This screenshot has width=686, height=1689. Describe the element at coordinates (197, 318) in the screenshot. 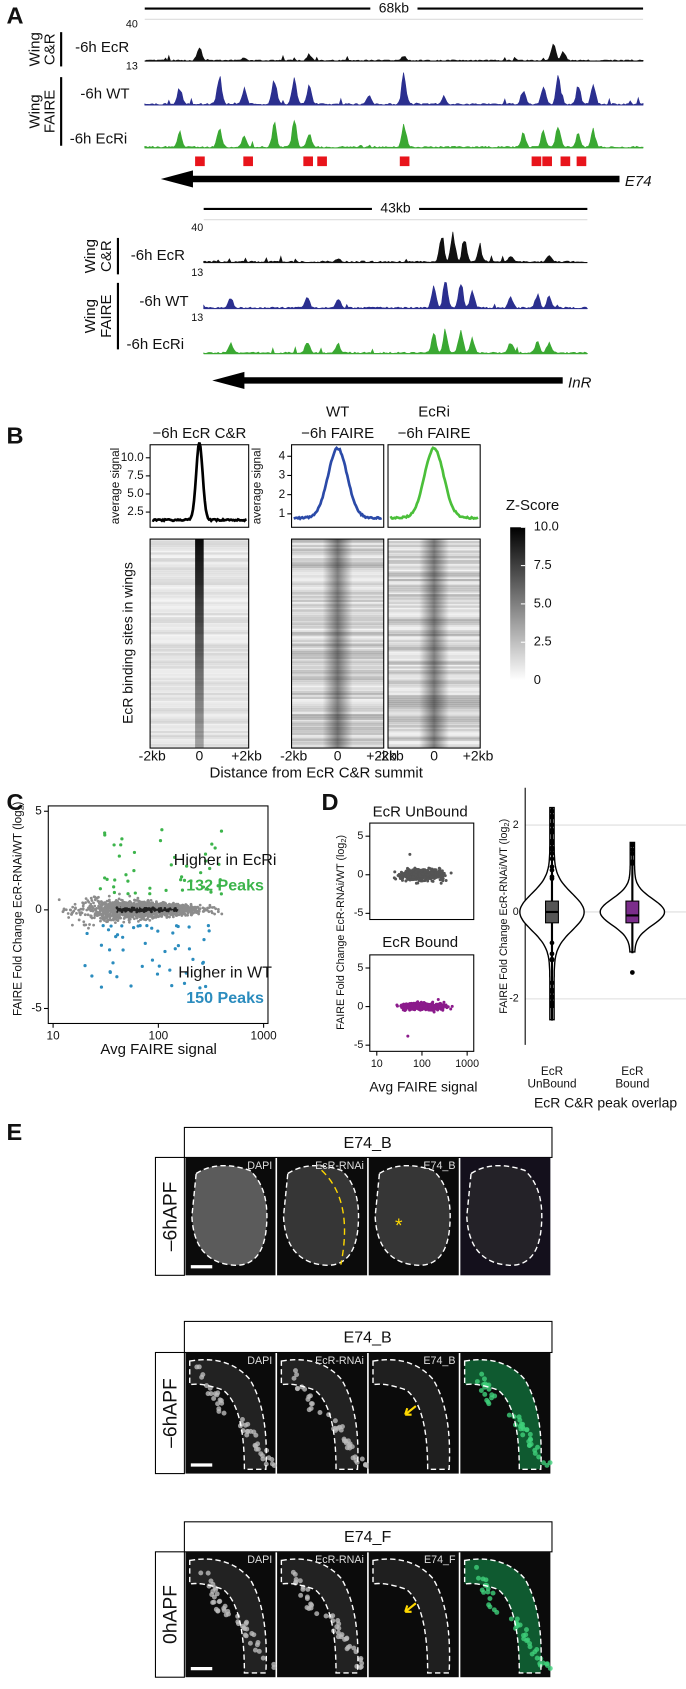

I see `track-scale-max: 13` at that location.